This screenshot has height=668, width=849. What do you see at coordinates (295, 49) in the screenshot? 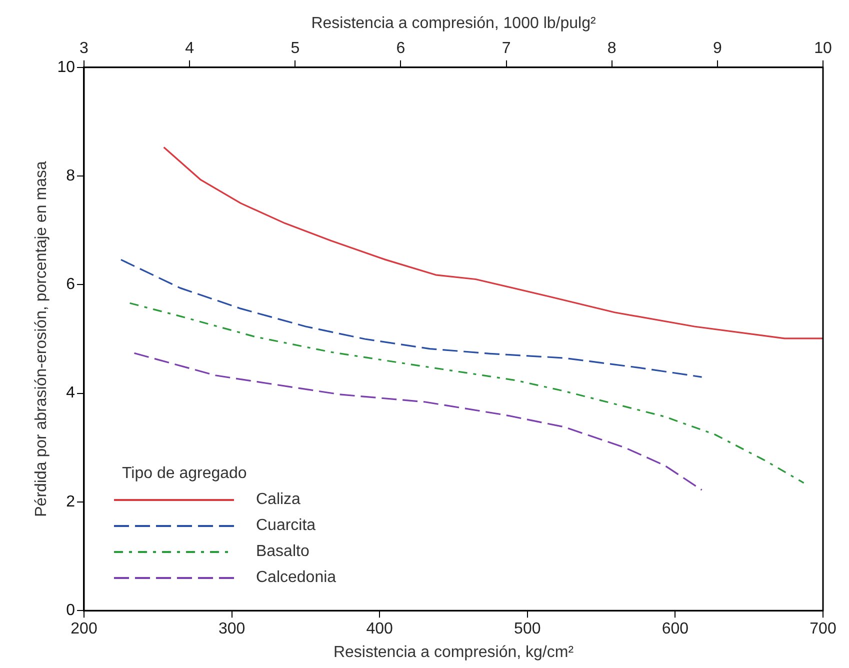
I see `x2-tick-label: 5` at bounding box center [295, 49].